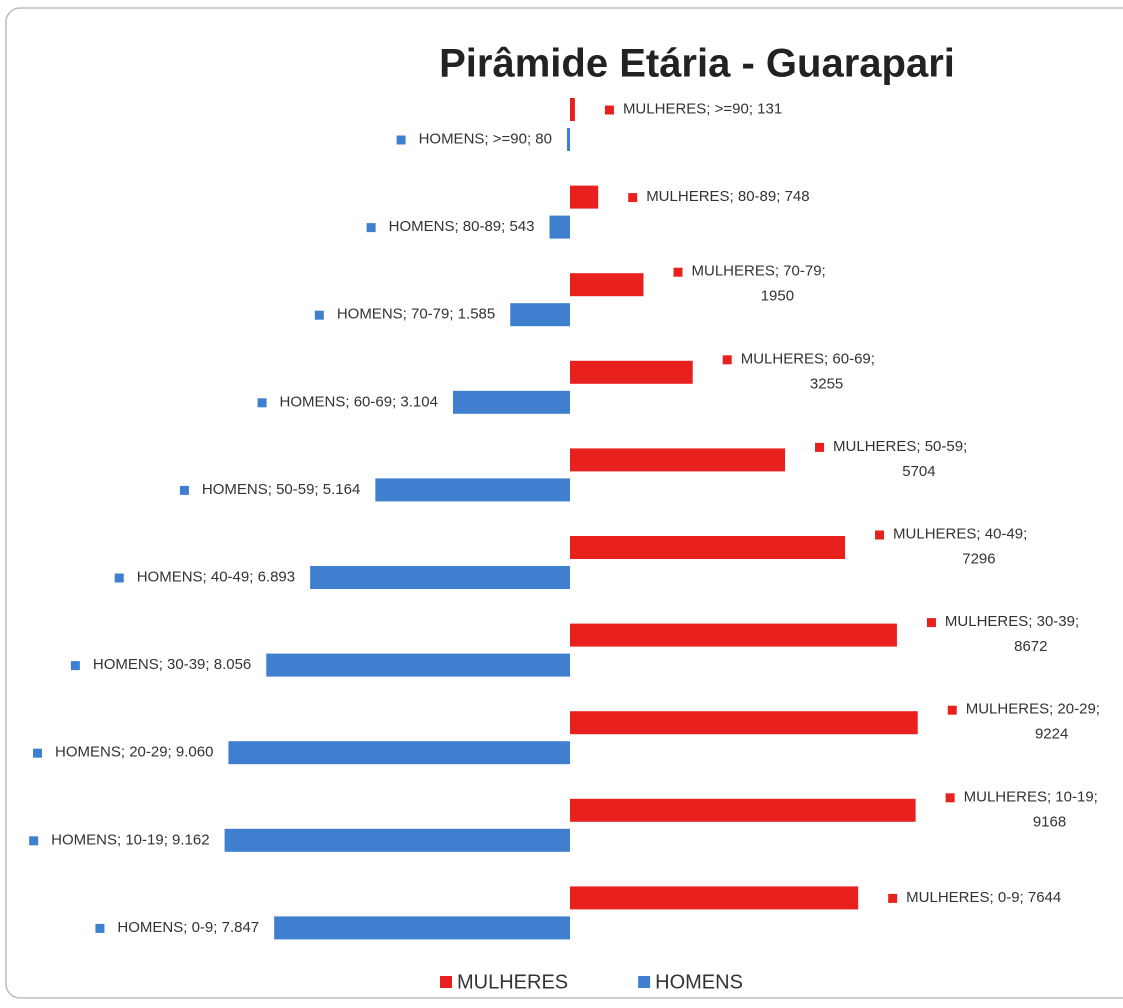  Describe the element at coordinates (727, 196) in the screenshot. I see `data-label: MULHERES; 80-89; 748` at that location.